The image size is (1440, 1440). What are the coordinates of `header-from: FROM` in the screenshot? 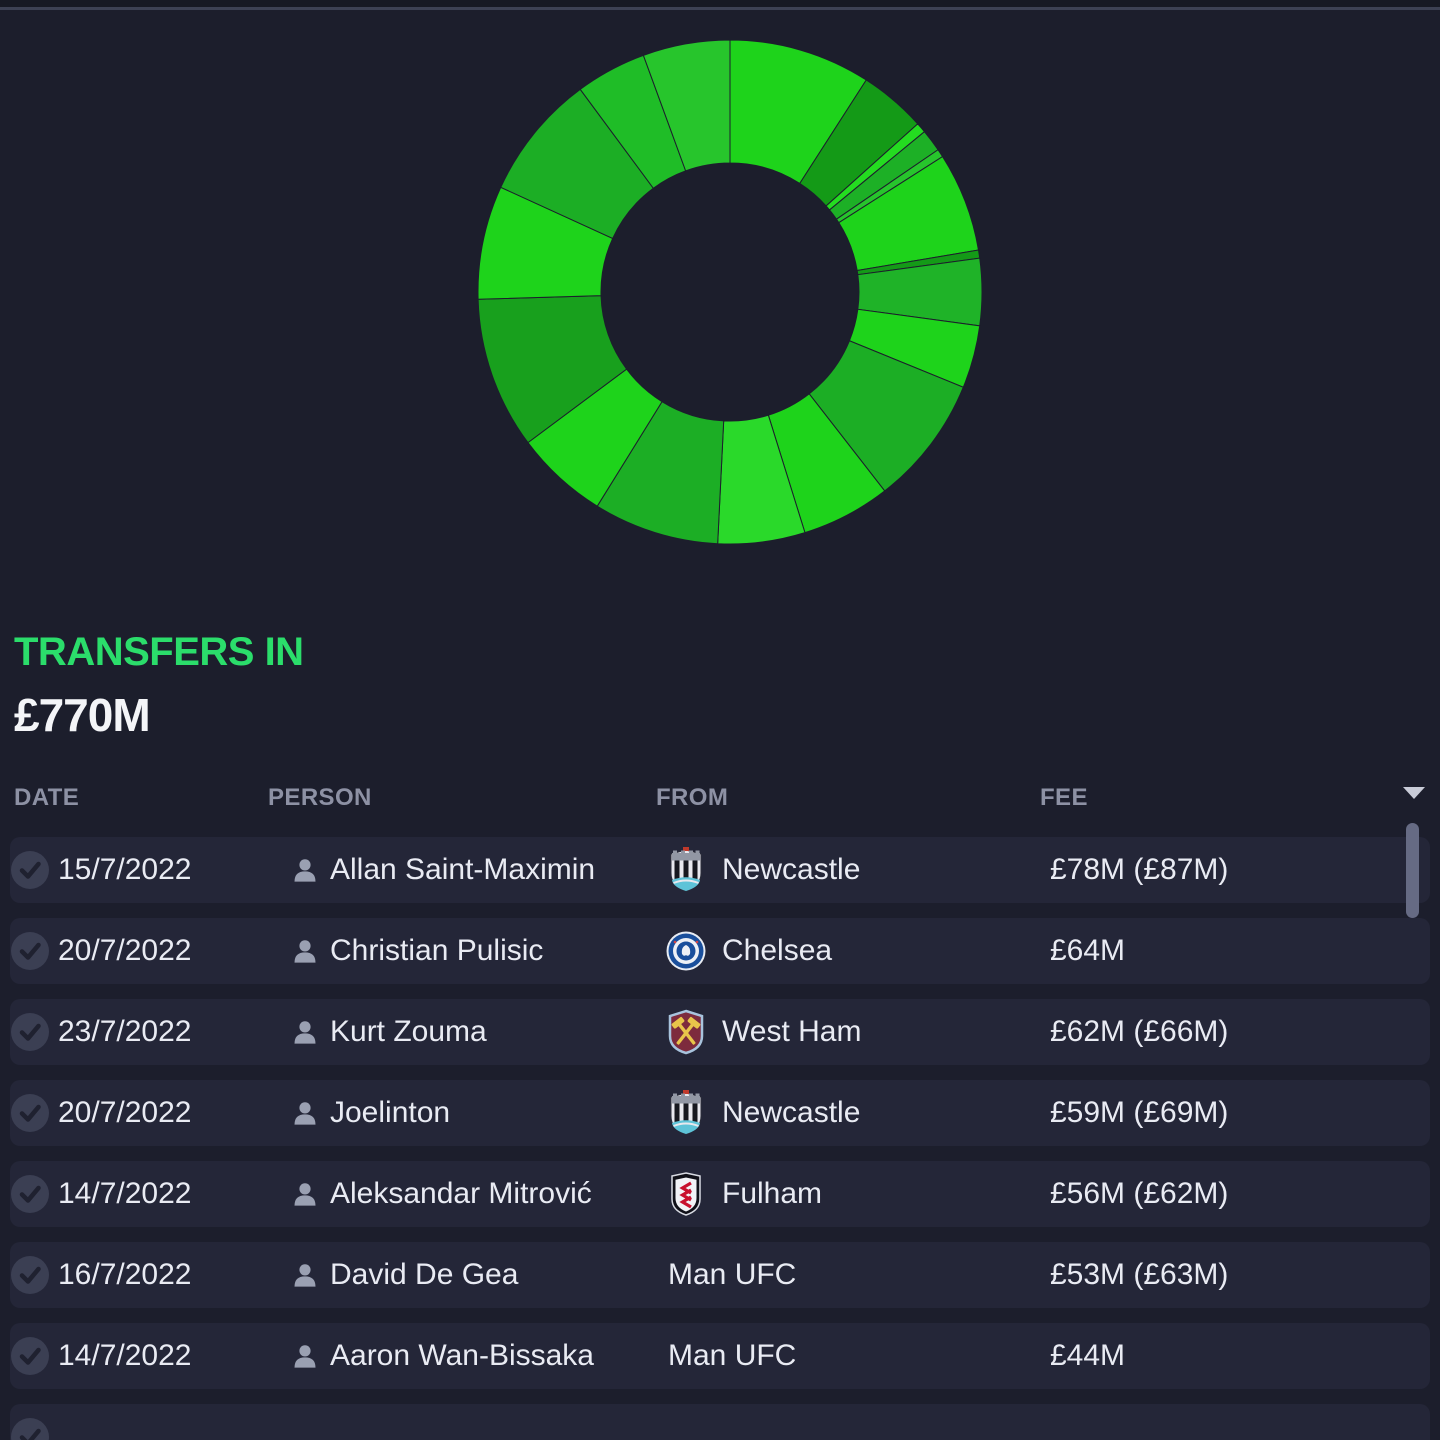 It's located at (692, 797).